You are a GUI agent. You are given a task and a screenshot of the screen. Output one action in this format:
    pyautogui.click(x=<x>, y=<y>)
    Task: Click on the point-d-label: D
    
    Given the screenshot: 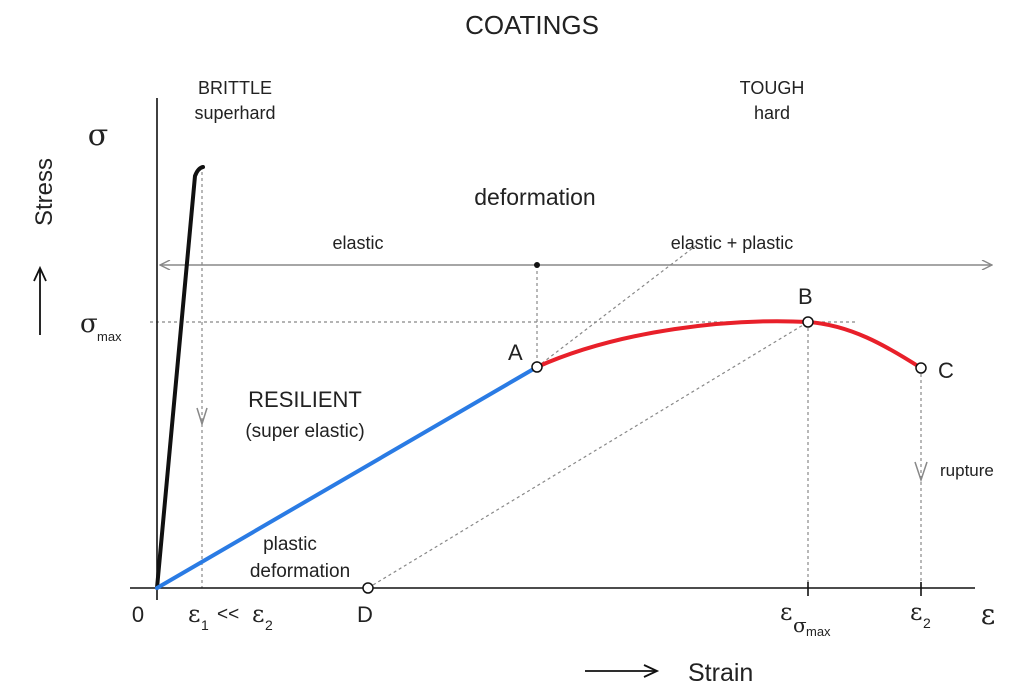 What is the action you would take?
    pyautogui.click(x=365, y=614)
    